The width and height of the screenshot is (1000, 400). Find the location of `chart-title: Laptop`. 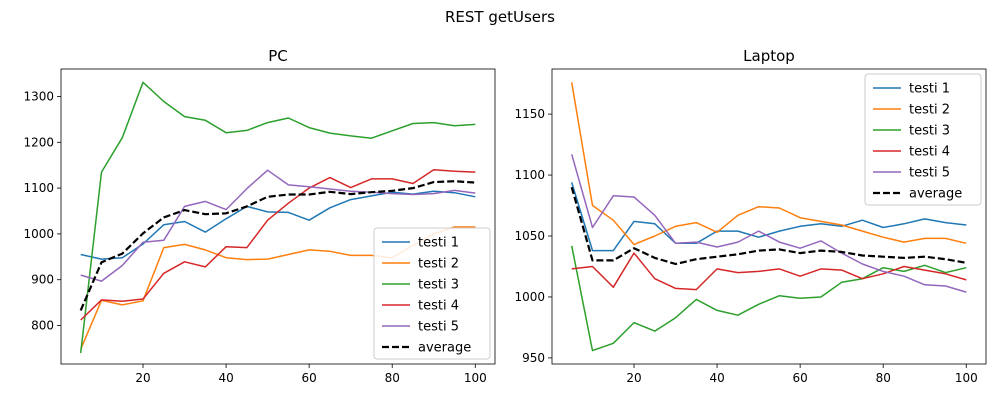

chart-title: Laptop is located at coordinates (769, 56).